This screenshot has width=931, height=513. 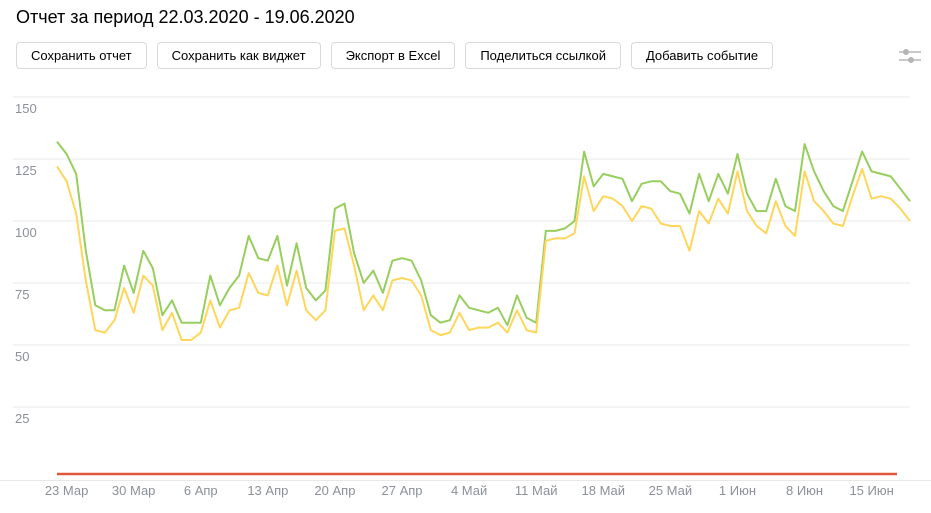 What do you see at coordinates (22, 418) in the screenshot?
I see `y-tick-label-25: 25` at bounding box center [22, 418].